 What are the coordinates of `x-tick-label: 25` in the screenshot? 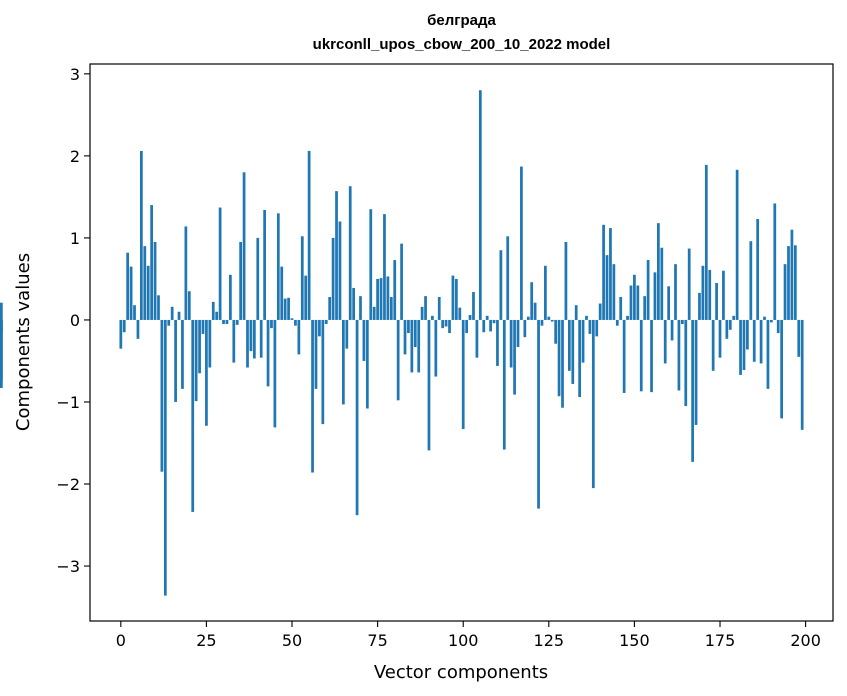 It's located at (206, 640).